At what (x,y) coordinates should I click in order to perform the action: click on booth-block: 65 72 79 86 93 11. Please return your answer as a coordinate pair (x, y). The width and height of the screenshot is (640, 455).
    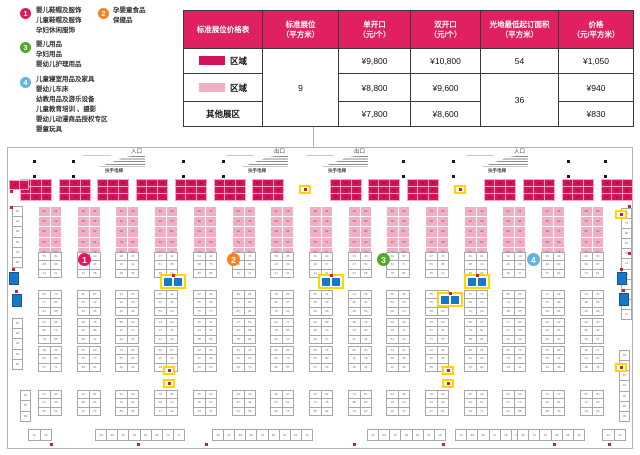
    Looking at the image, I should click on (514, 359).